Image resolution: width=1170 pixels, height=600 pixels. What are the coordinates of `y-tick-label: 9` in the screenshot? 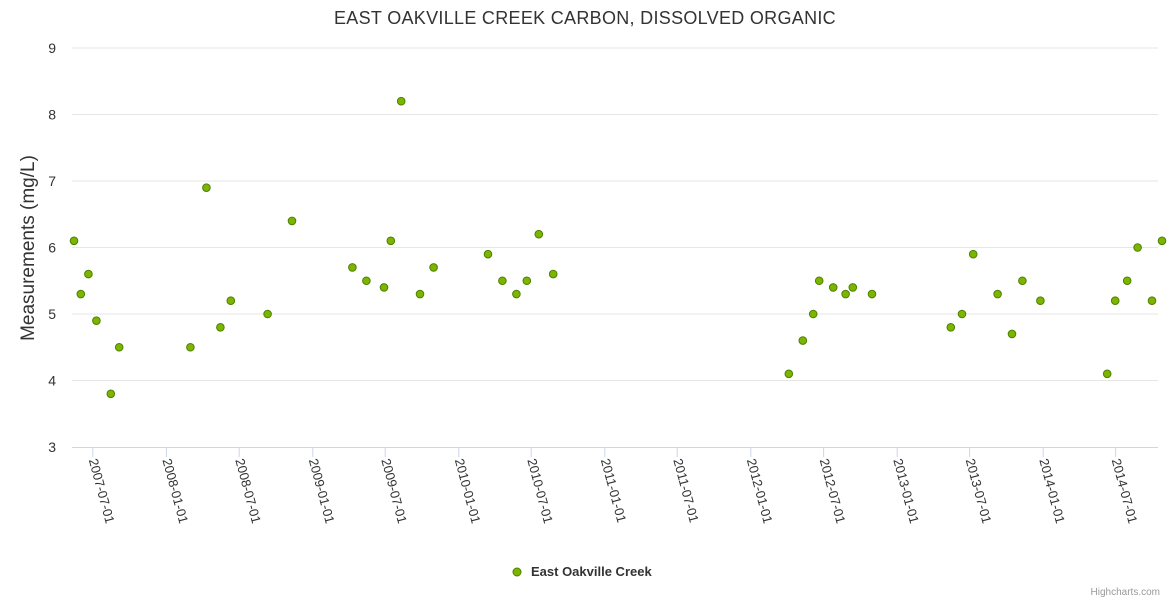 It's located at (52, 48).